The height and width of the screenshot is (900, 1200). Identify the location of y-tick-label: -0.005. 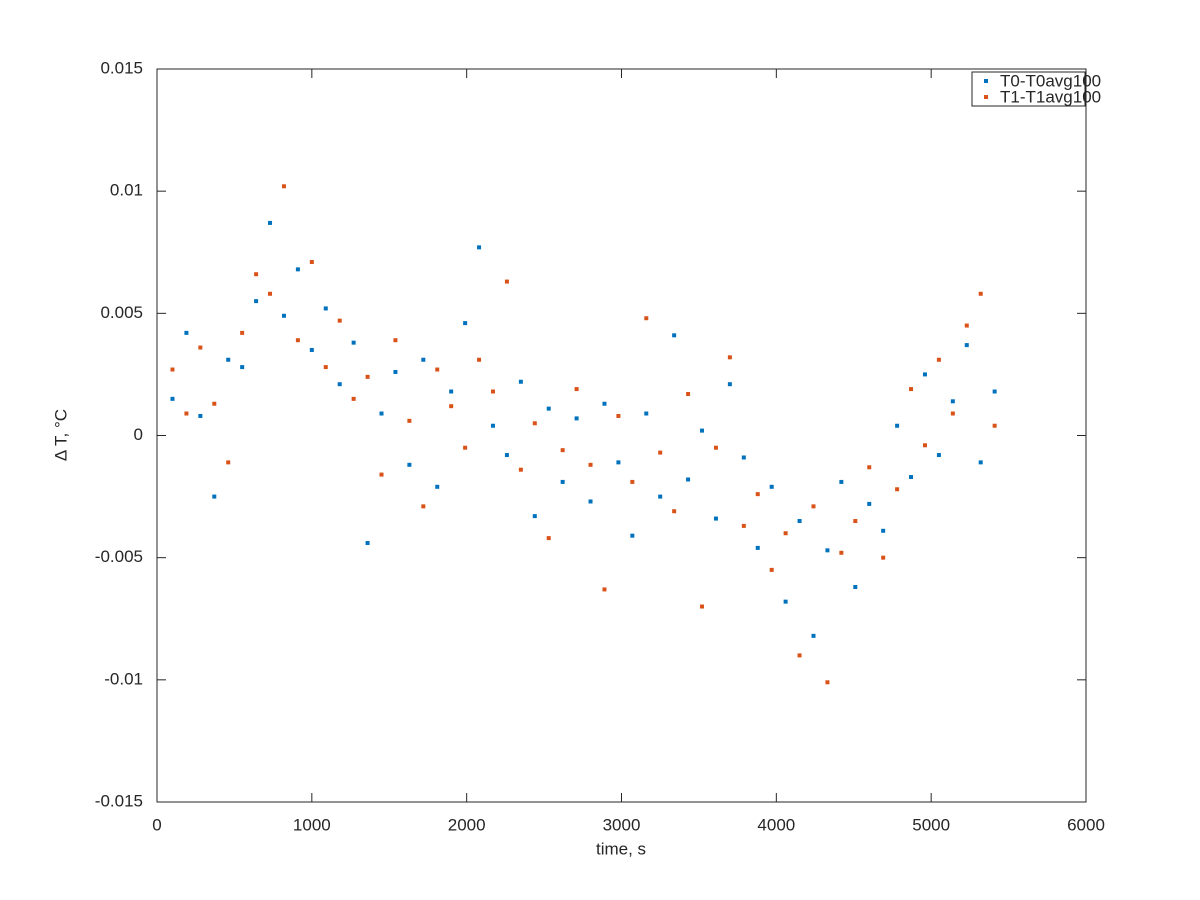
(119, 556).